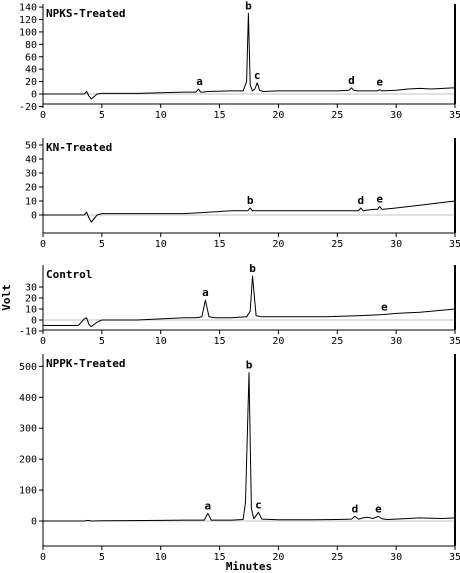 The width and height of the screenshot is (460, 573). Describe the element at coordinates (6, 297) in the screenshot. I see `y-axis-title: Volt` at that location.